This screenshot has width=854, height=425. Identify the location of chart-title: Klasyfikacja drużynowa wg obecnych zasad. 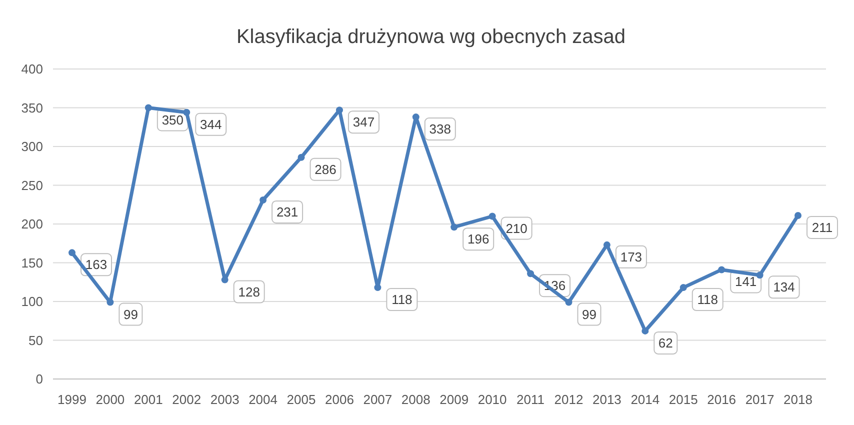
(431, 37).